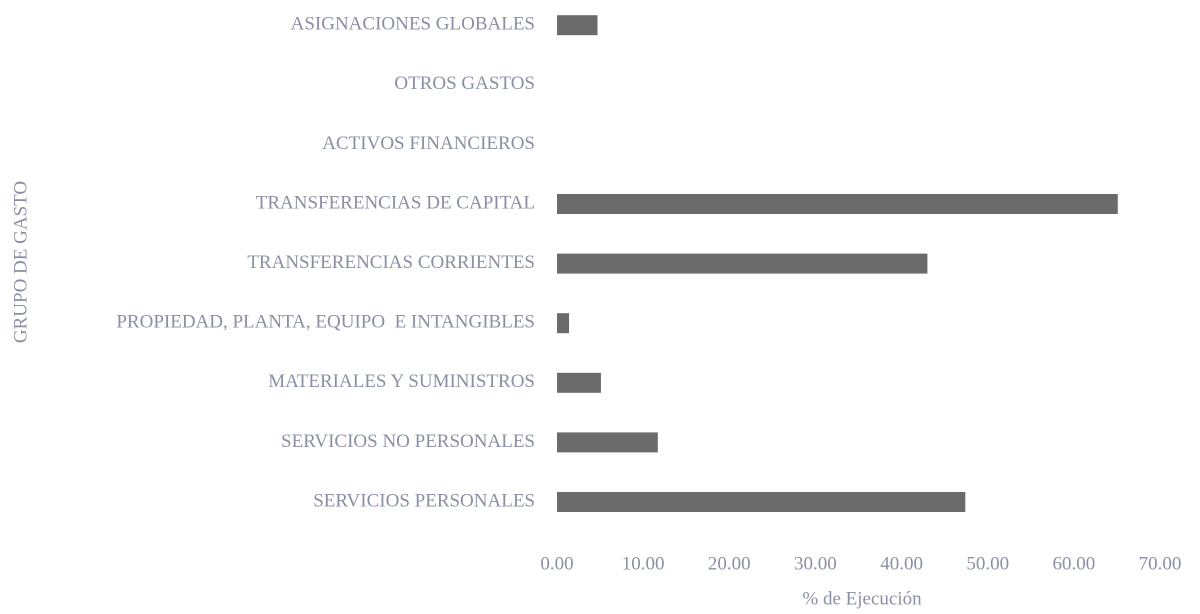 The width and height of the screenshot is (1200, 614). What do you see at coordinates (401, 381) in the screenshot?
I see `y-tick-label: MATERIALES Y SUMINISTROS` at bounding box center [401, 381].